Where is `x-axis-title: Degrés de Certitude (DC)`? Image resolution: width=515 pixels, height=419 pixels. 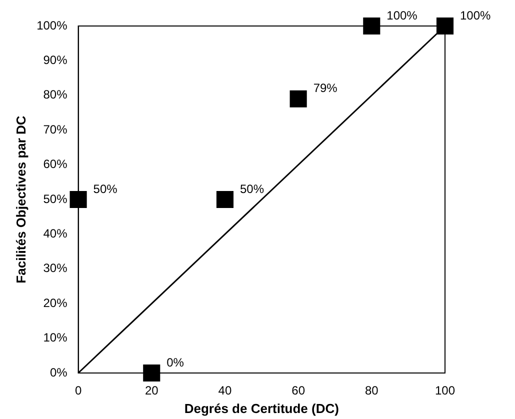 x-axis-title: Degrés de Certitude (DC) is located at coordinates (261, 408).